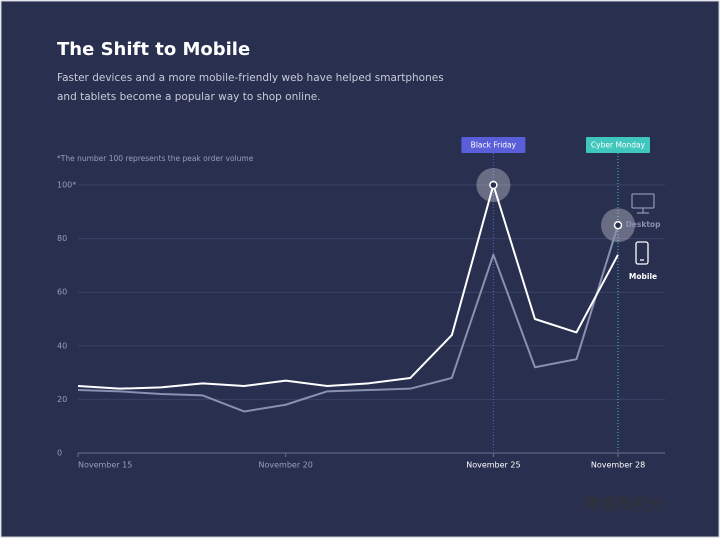 Image resolution: width=720 pixels, height=538 pixels. What do you see at coordinates (493, 465) in the screenshot?
I see `x-tick-label: November 25` at bounding box center [493, 465].